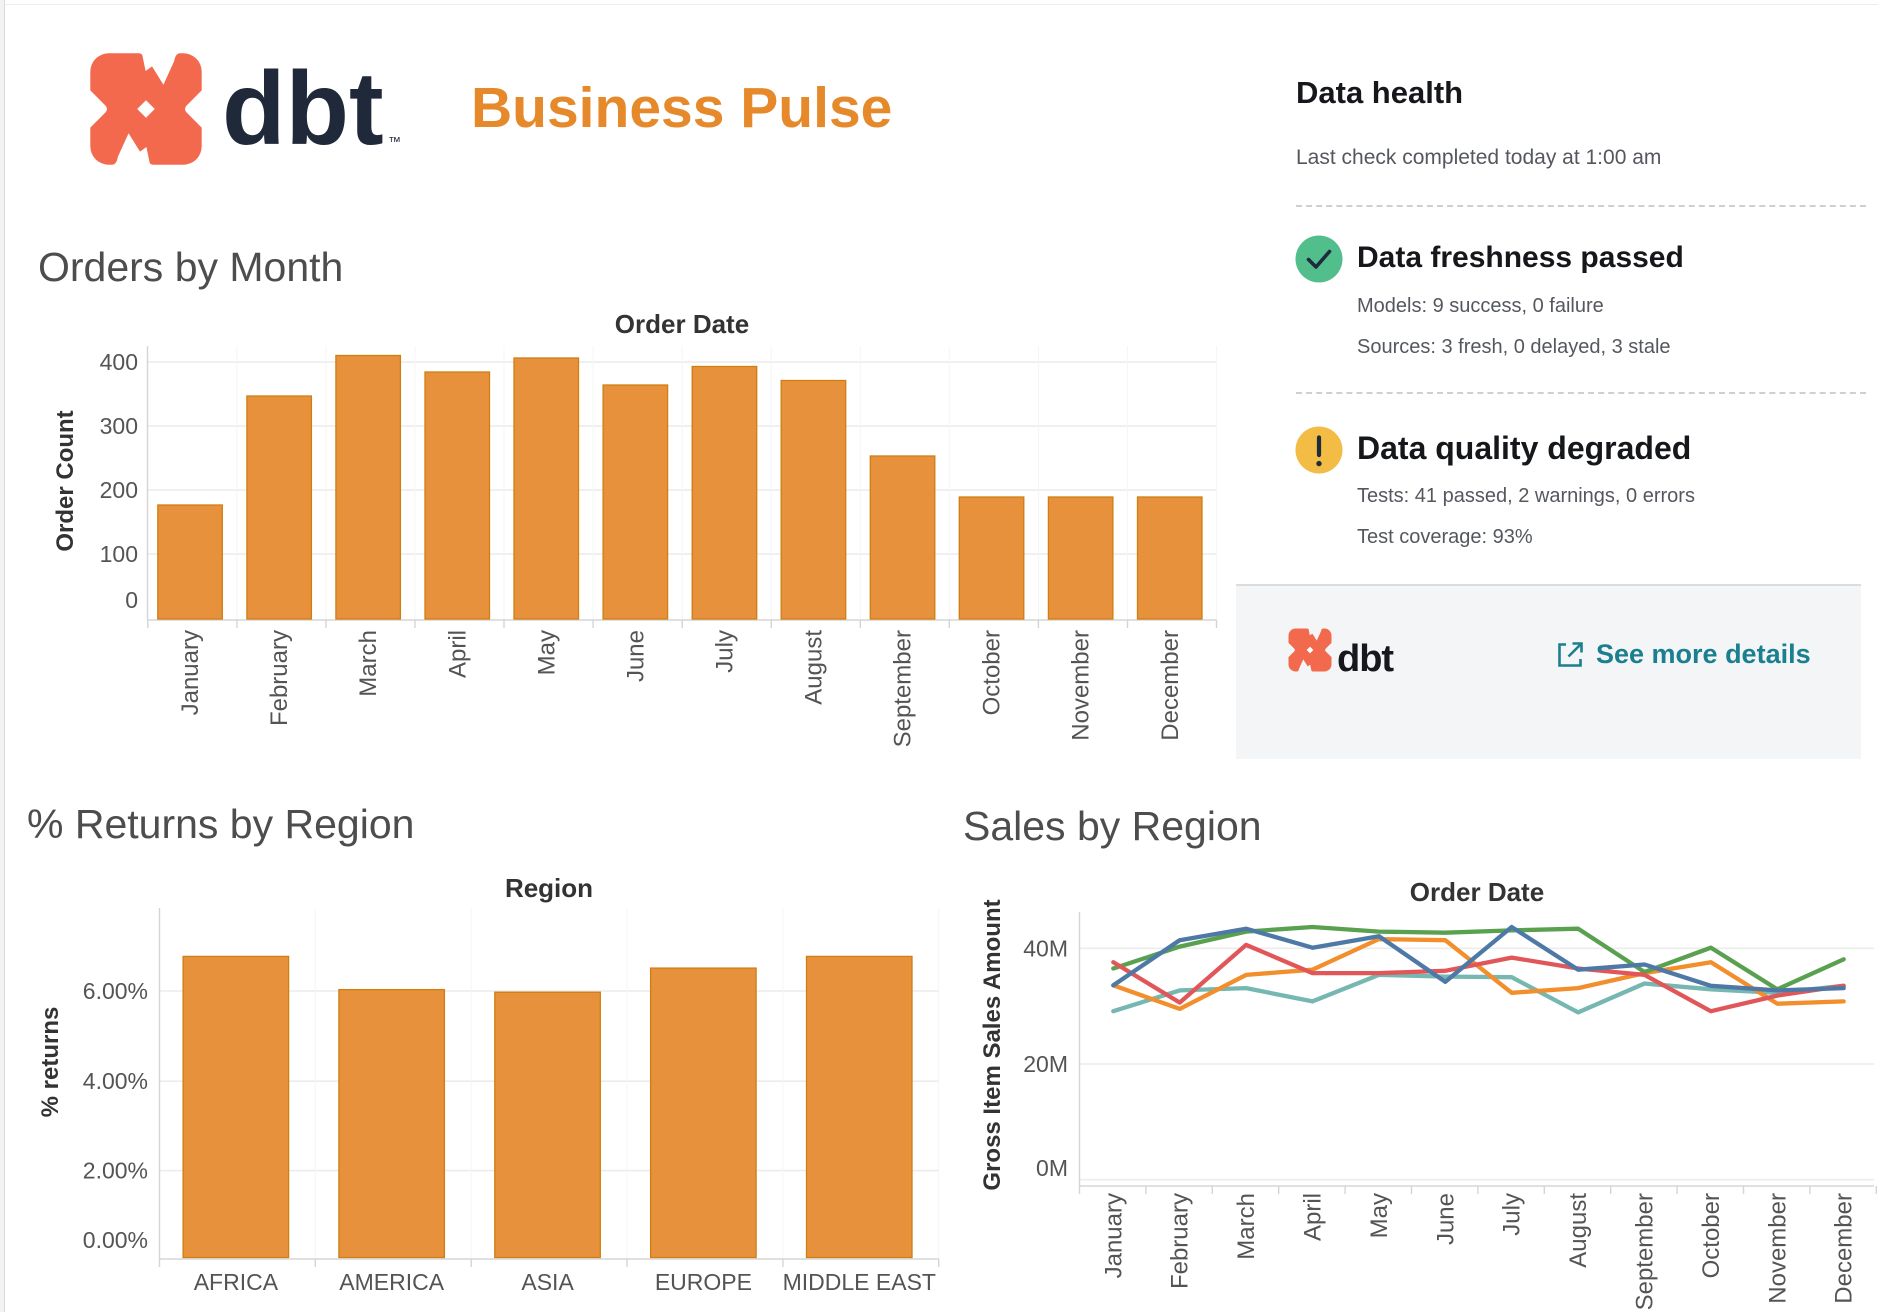 Image resolution: width=1878 pixels, height=1312 pixels. Describe the element at coordinates (549, 888) in the screenshot. I see `svg-text: Region` at that location.